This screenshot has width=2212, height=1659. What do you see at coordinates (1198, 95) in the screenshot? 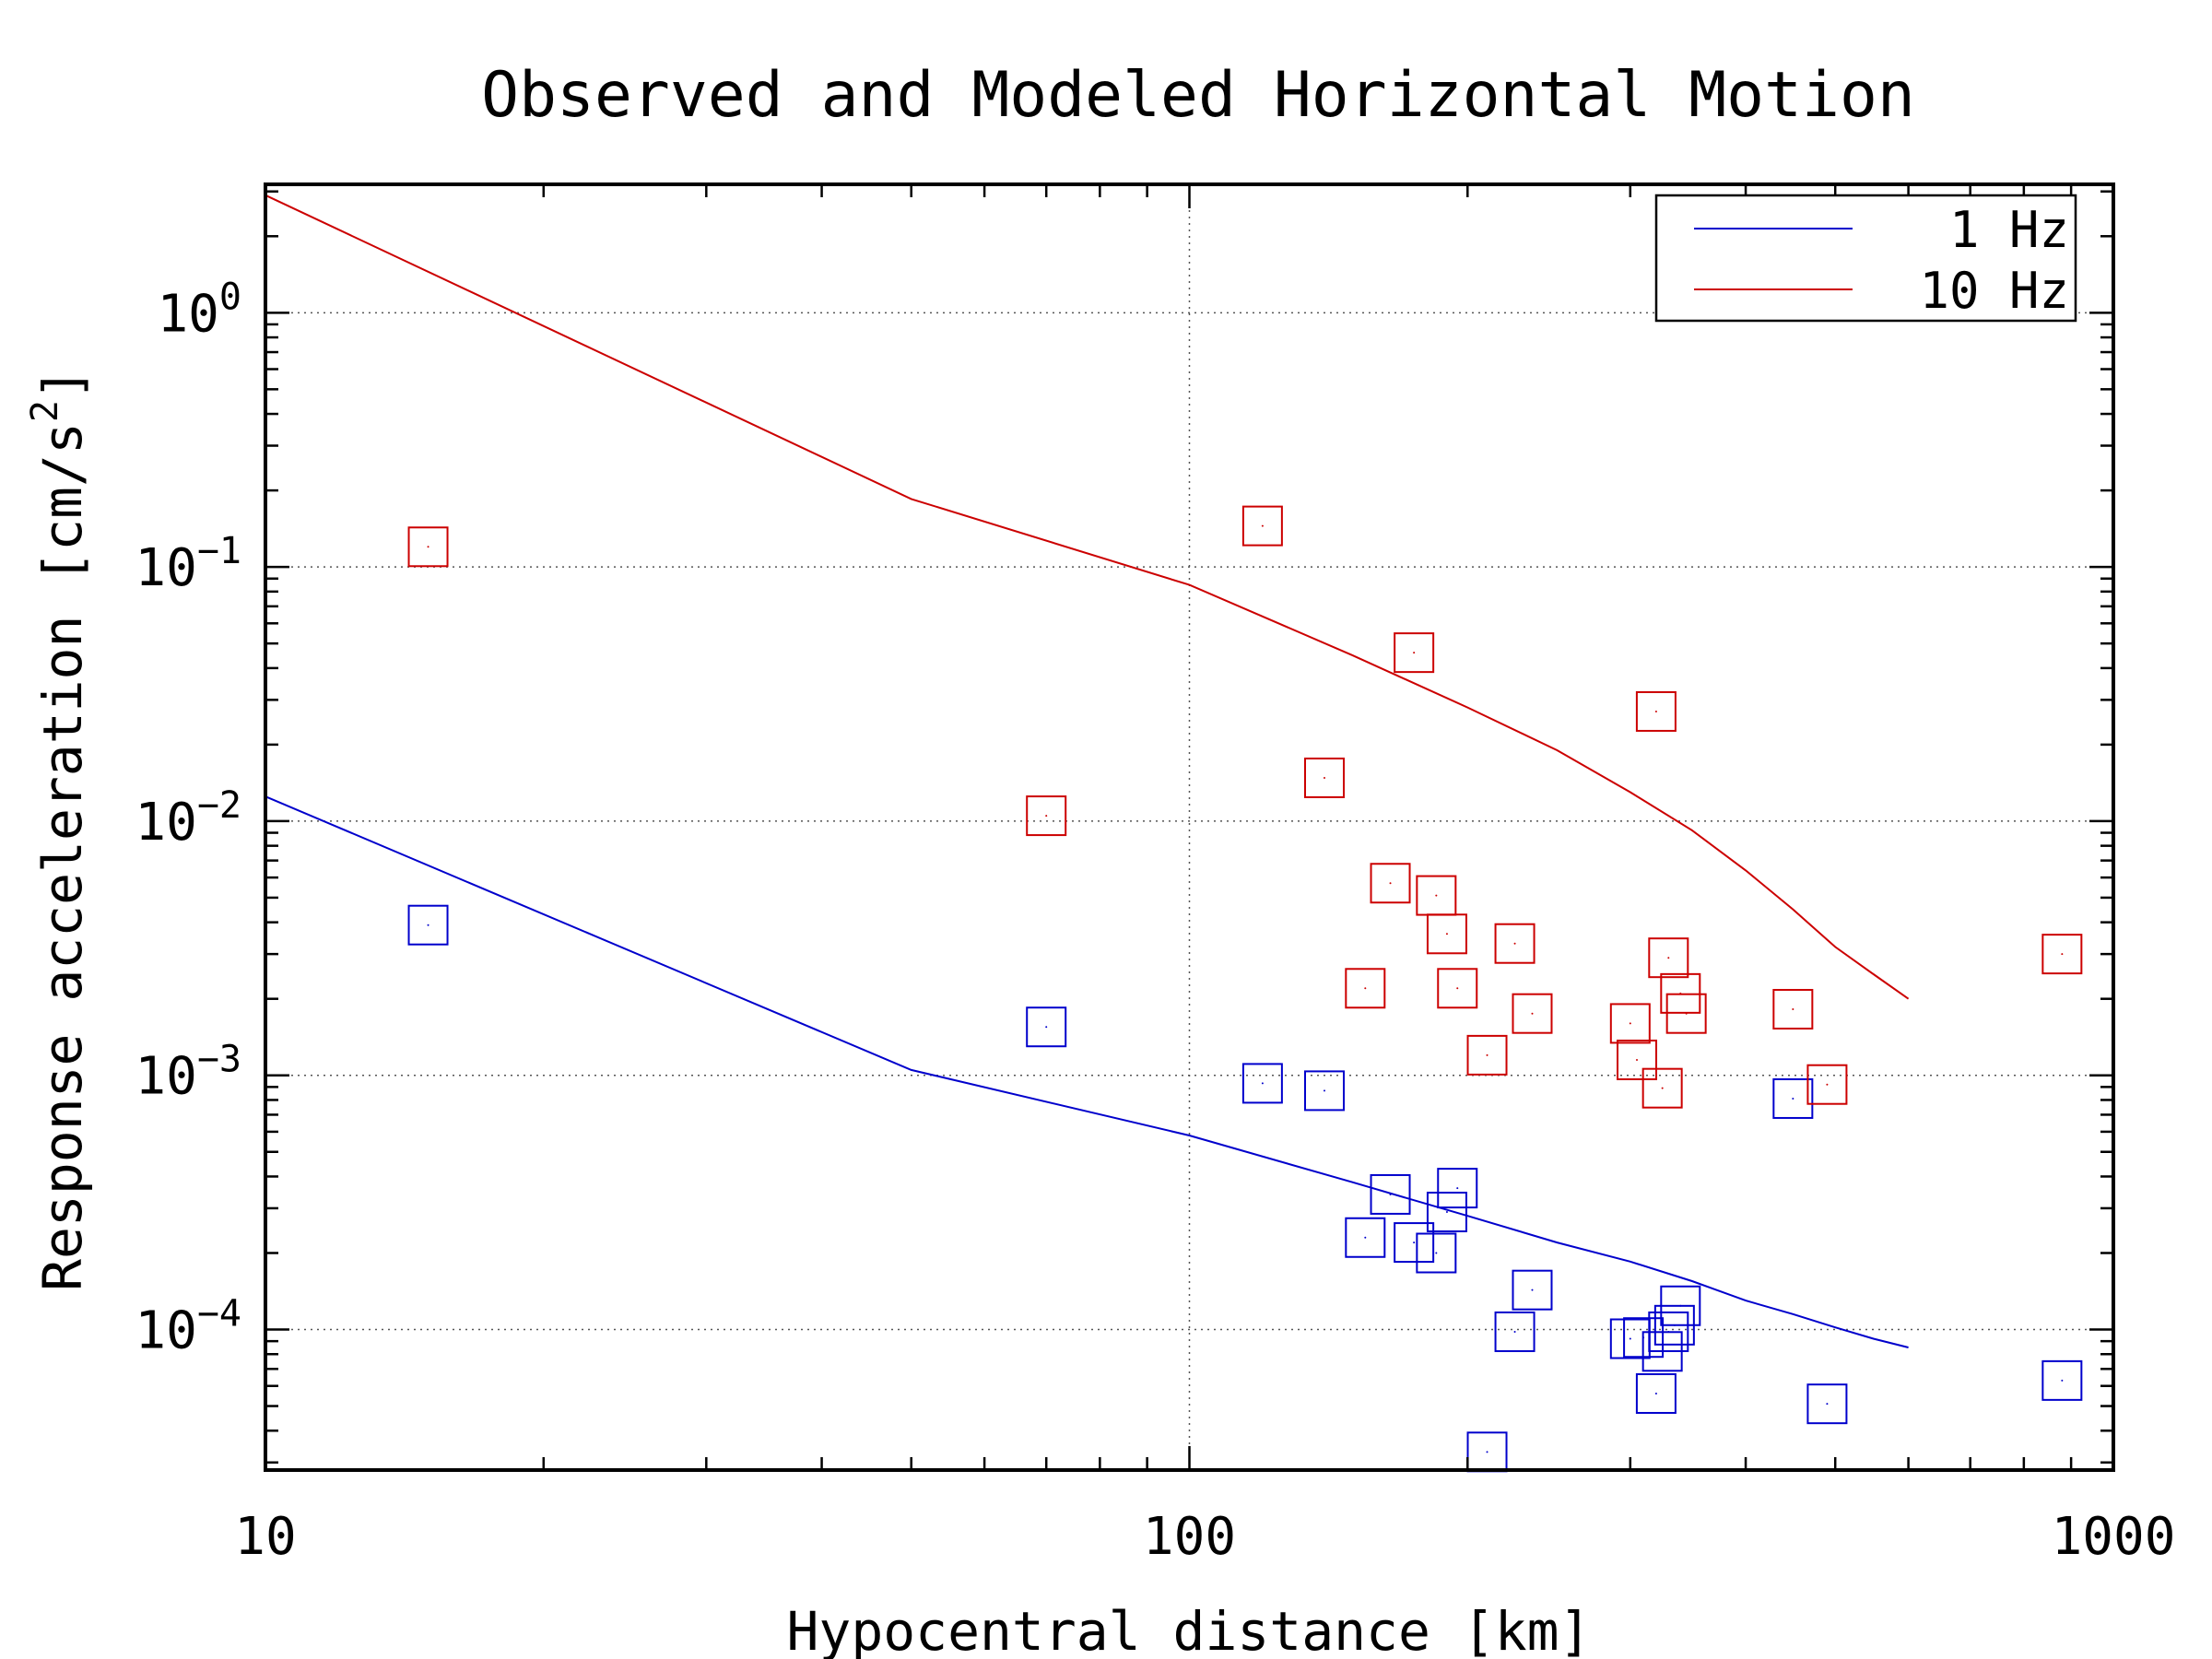
I see `chart-title: Observed and Modeled Horizontal Motion` at bounding box center [1198, 95].